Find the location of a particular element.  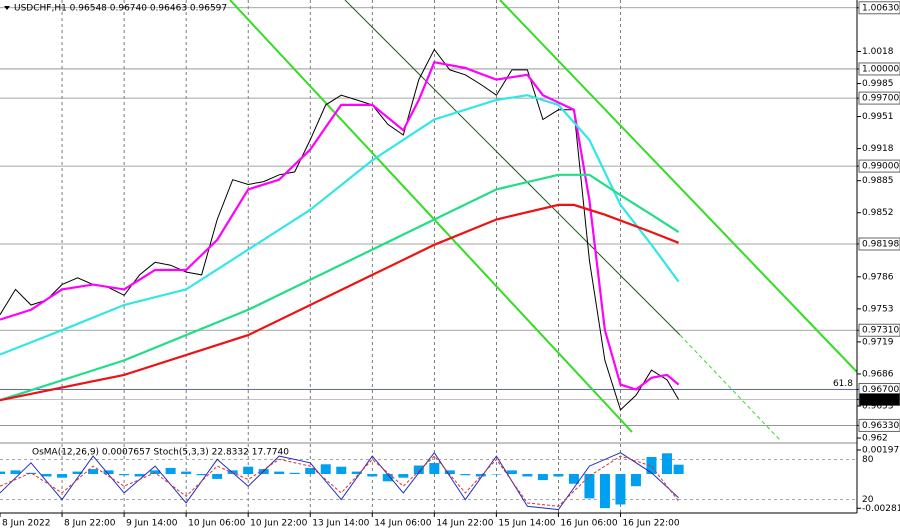

y2-tick-label: 20 is located at coordinates (868, 500).